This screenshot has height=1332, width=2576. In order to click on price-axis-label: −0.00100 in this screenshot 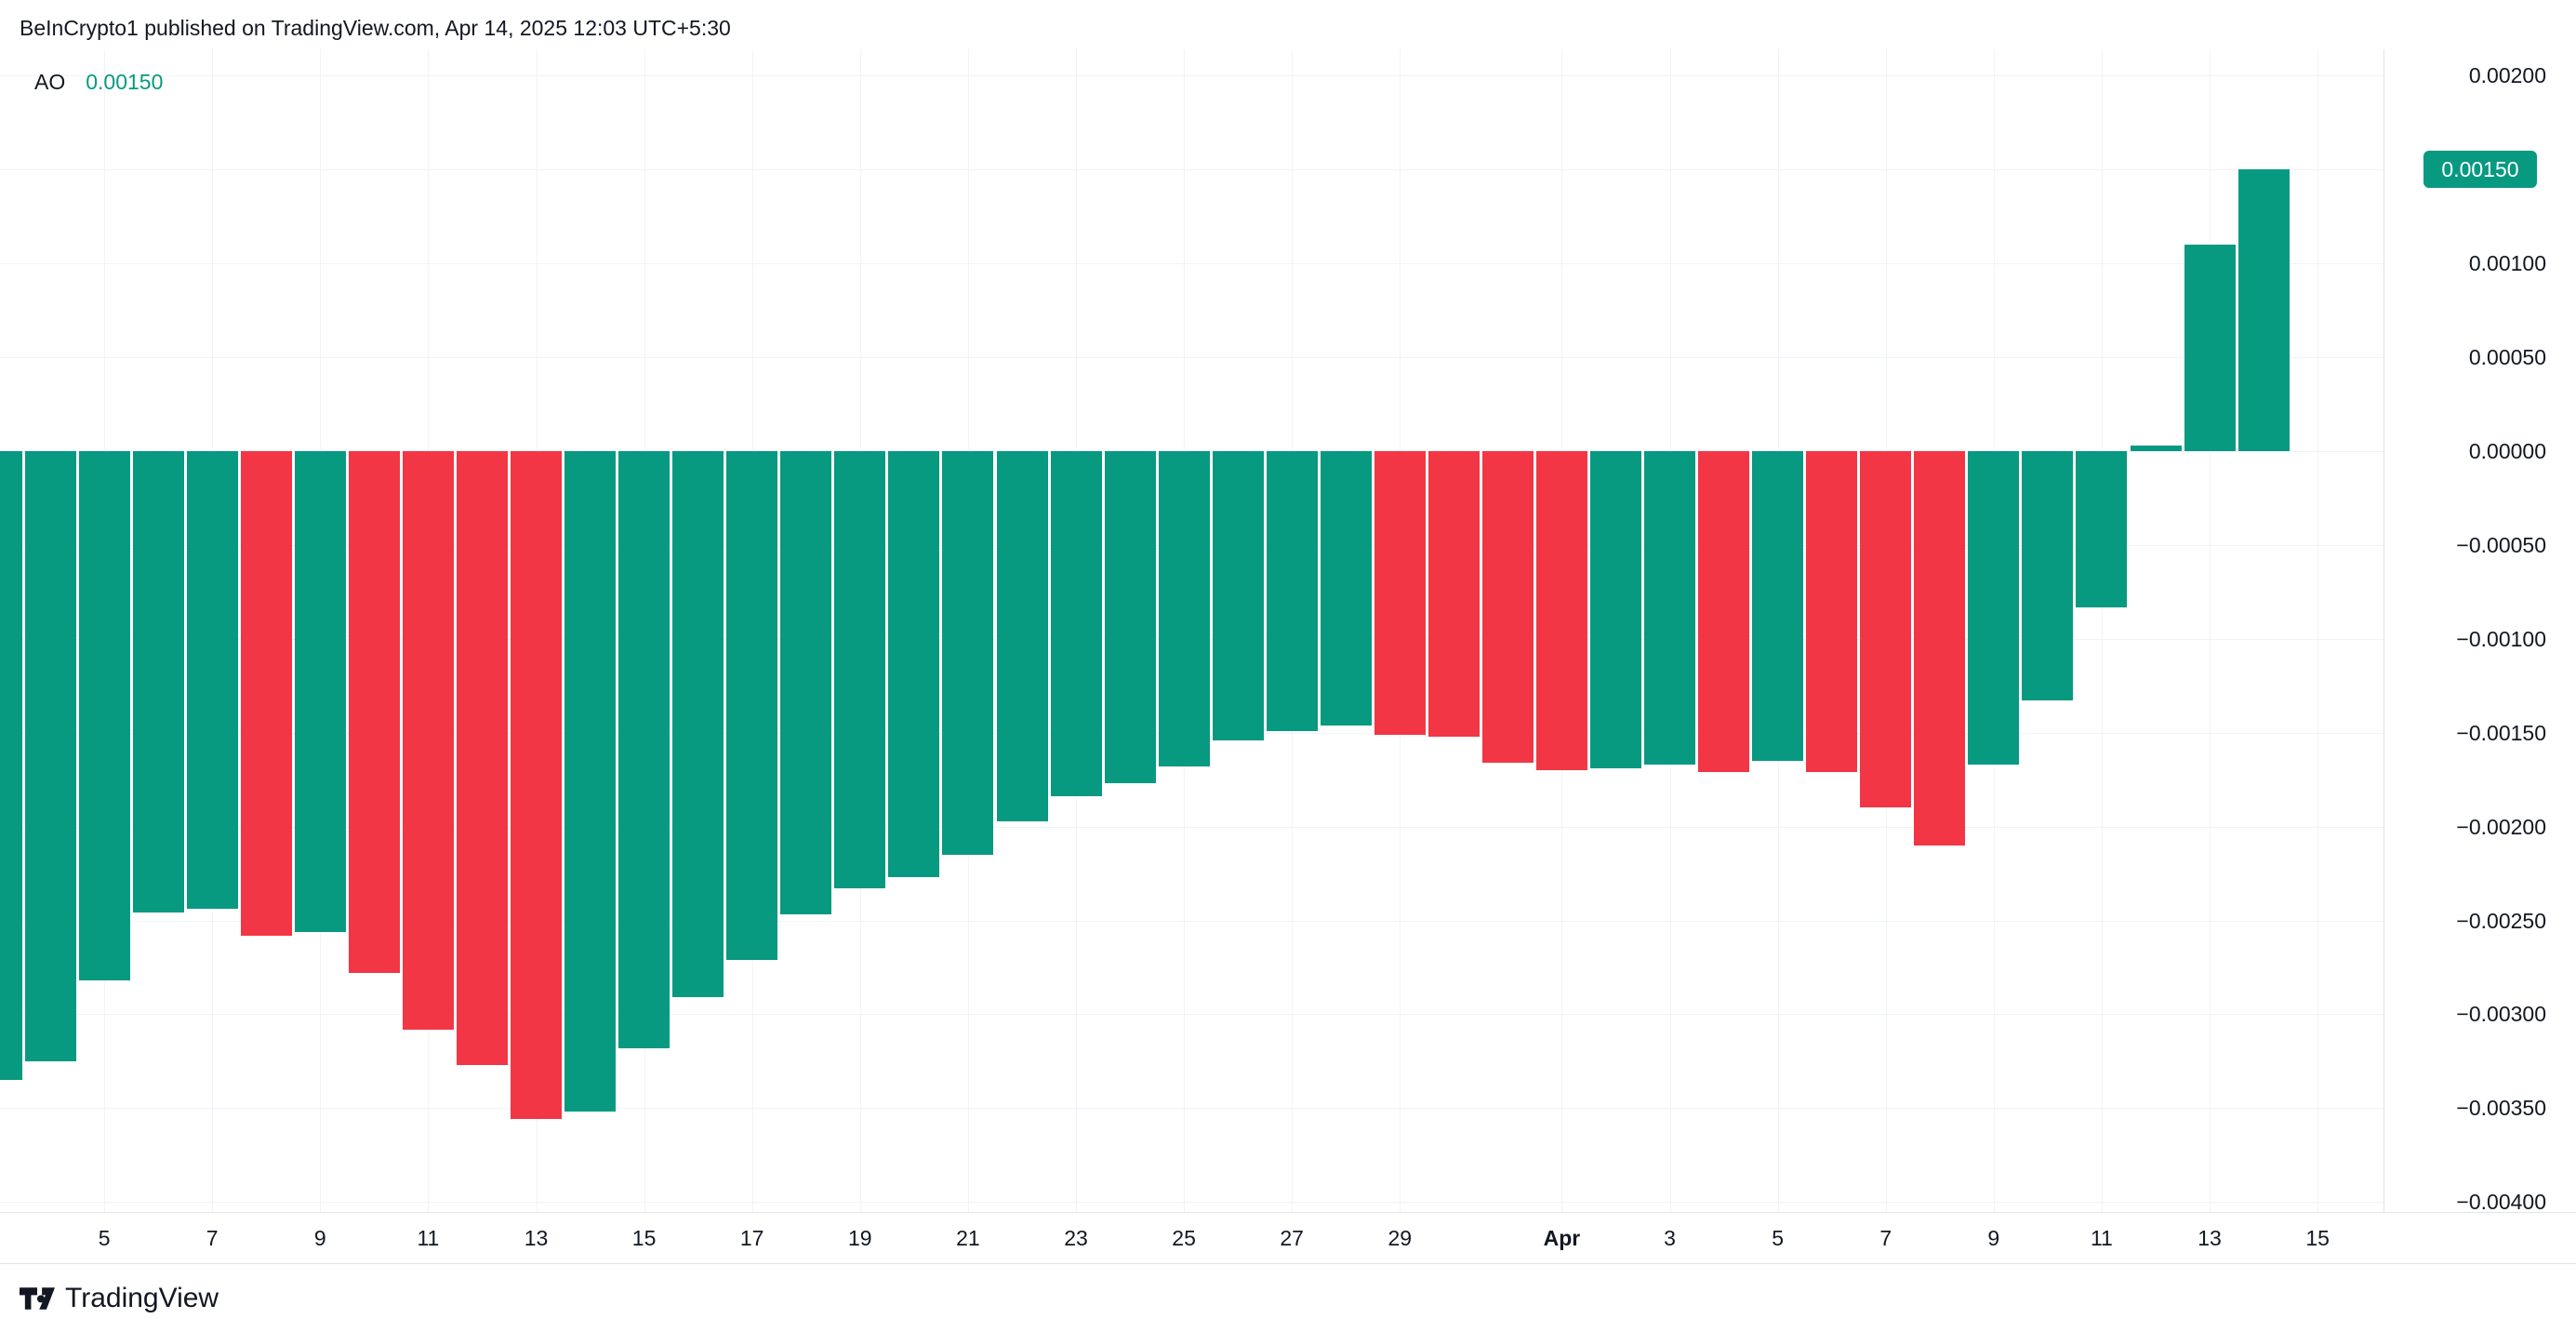, I will do `click(2501, 639)`.